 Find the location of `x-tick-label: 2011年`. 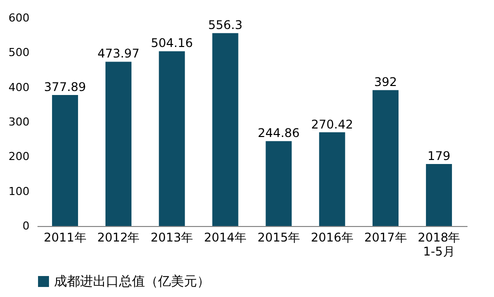

x-tick-label: 2011年 is located at coordinates (65, 237).